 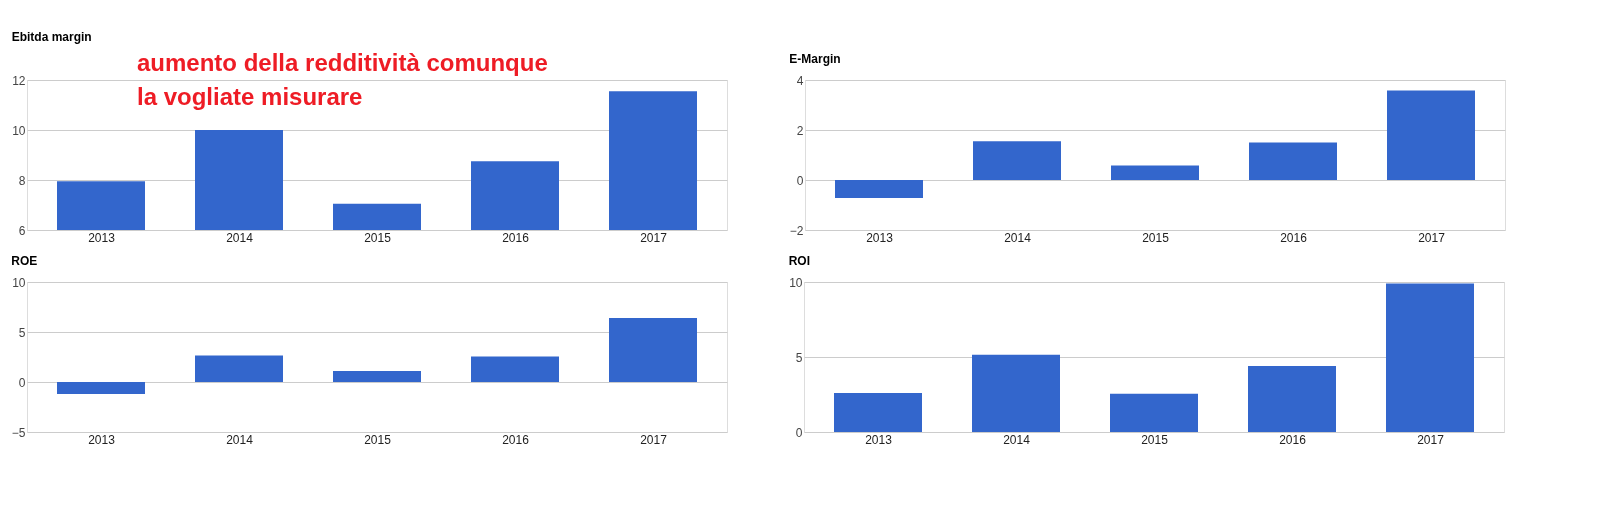 What do you see at coordinates (799, 261) in the screenshot?
I see `chart-title: ROI` at bounding box center [799, 261].